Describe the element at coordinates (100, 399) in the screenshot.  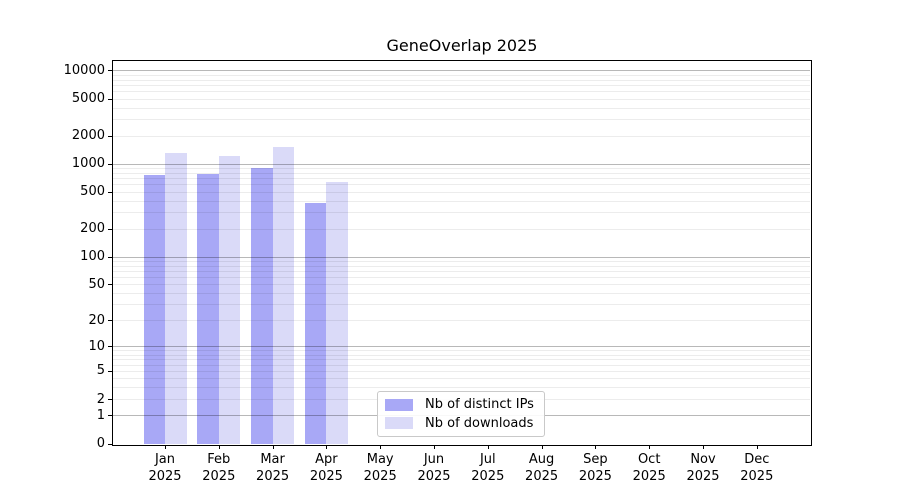
I see `y-tick-label: 2` at that location.